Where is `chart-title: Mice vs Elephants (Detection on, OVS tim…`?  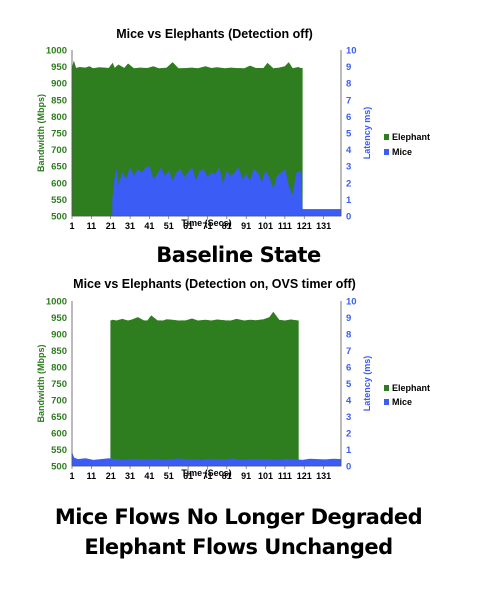 chart-title: Mice vs Elephants (Detection on, OVS tim… is located at coordinates (214, 284).